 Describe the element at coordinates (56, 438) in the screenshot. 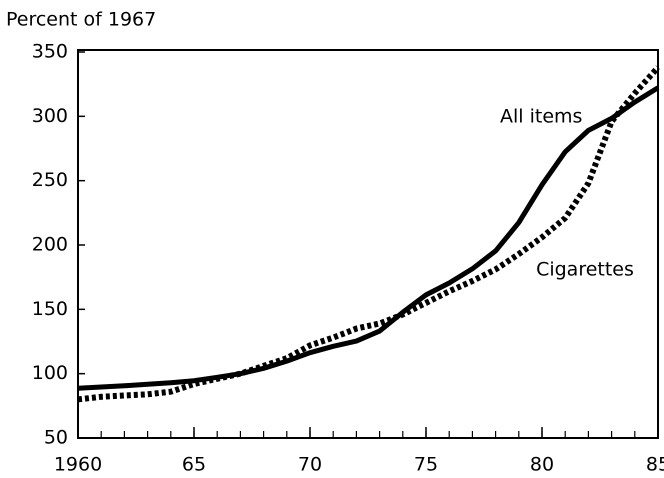

I see `y-tick-label: 50` at that location.